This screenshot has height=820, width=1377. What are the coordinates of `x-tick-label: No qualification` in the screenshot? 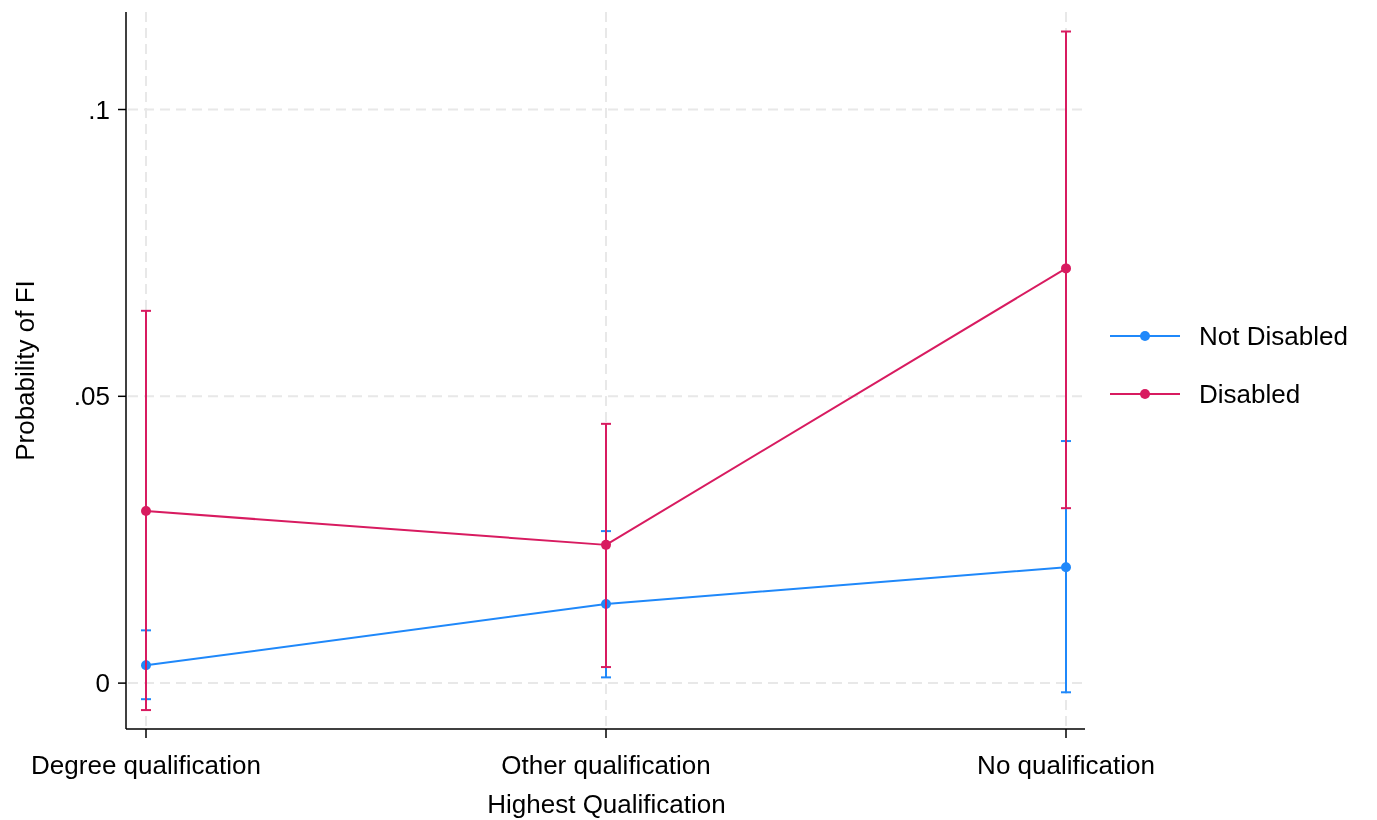 It's located at (1066, 765).